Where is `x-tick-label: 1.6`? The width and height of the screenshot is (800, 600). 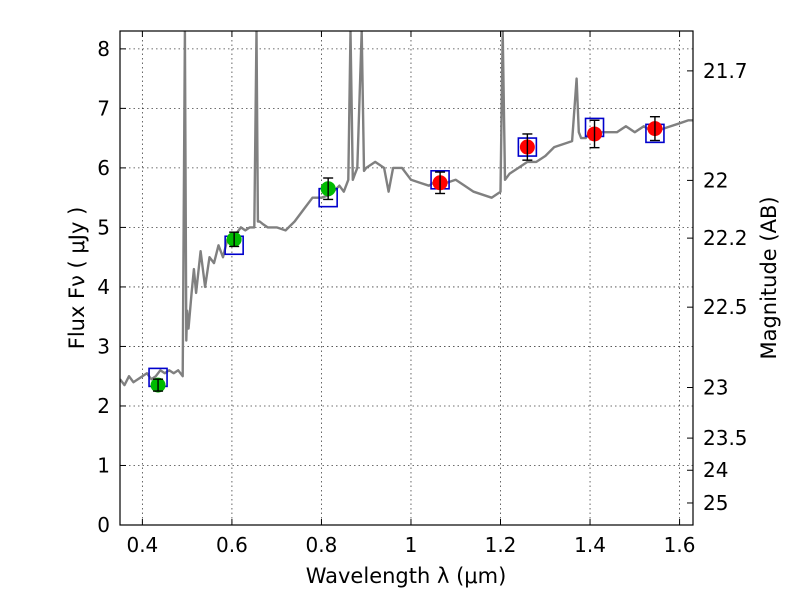 x-tick-label: 1.6 is located at coordinates (680, 545).